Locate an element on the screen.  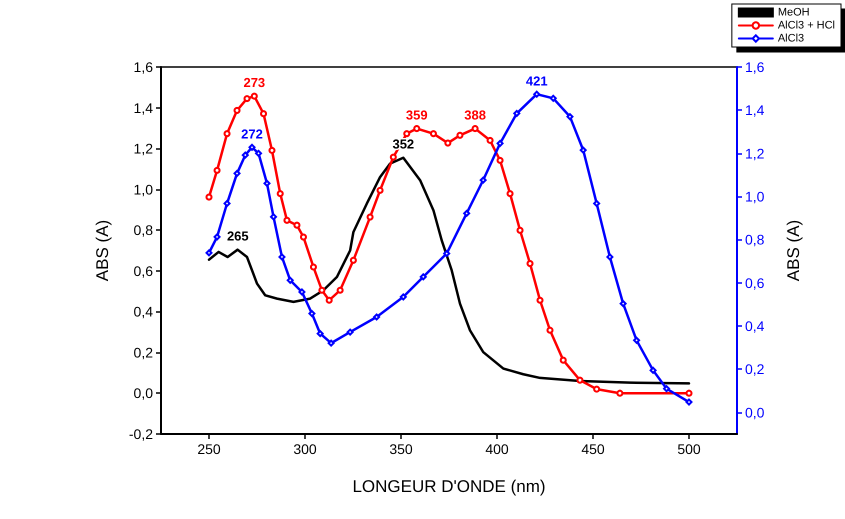
x-tick-label: 450 is located at coordinates (593, 449).